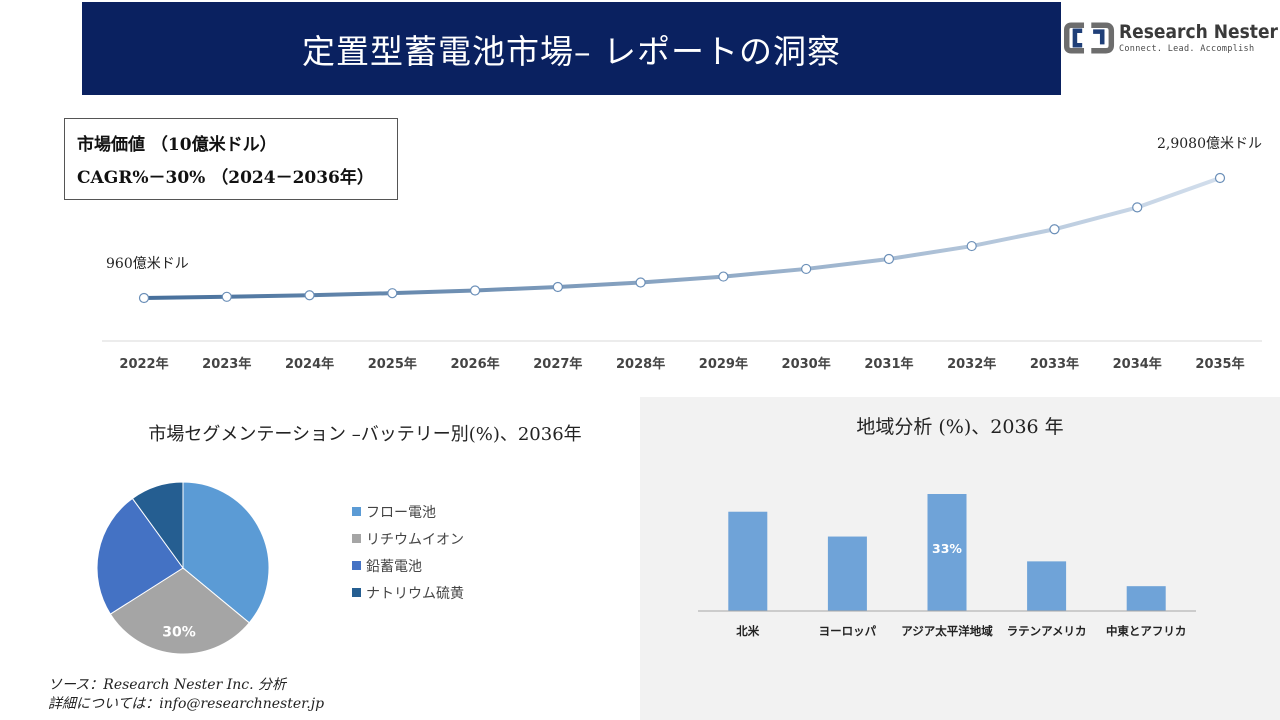  What do you see at coordinates (571, 51) in the screenshot?
I see `page-title: 定置型蓄電池市場– レポートの洞察` at bounding box center [571, 51].